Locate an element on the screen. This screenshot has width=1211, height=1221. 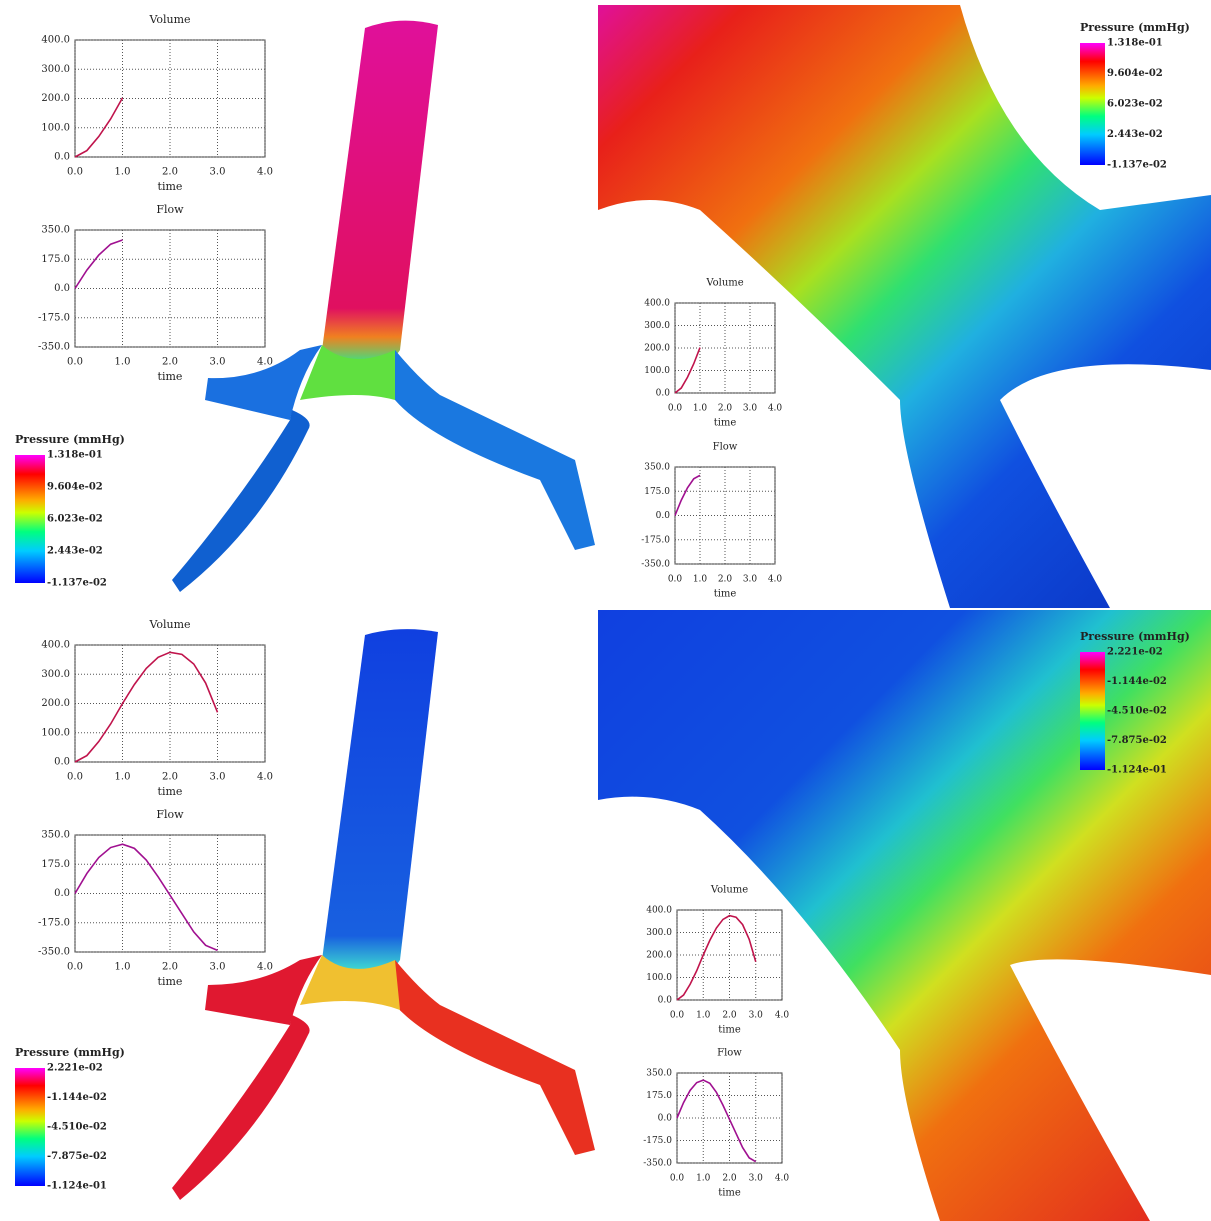
colorbar-label: 2.221e-02 is located at coordinates (1135, 652).